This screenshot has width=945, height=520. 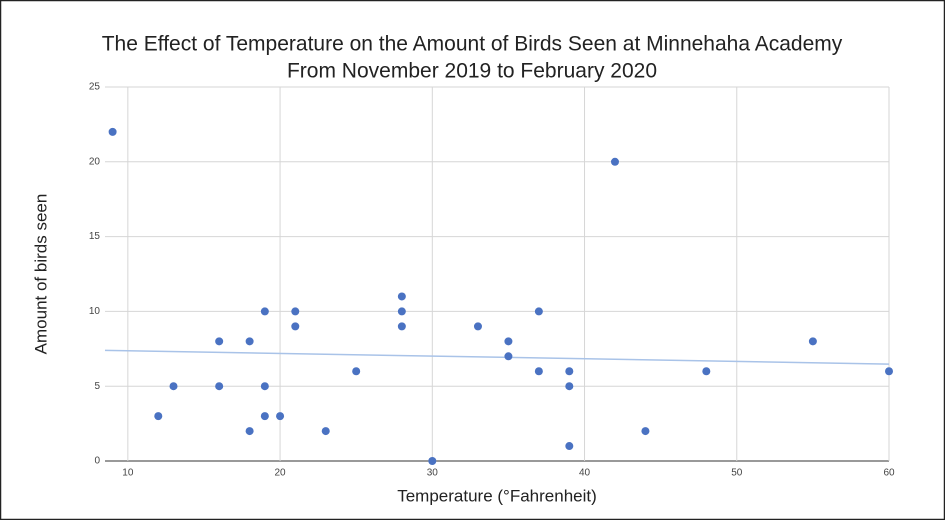 What do you see at coordinates (472, 71) in the screenshot?
I see `chart-title: From November 2019 to February 2020` at bounding box center [472, 71].